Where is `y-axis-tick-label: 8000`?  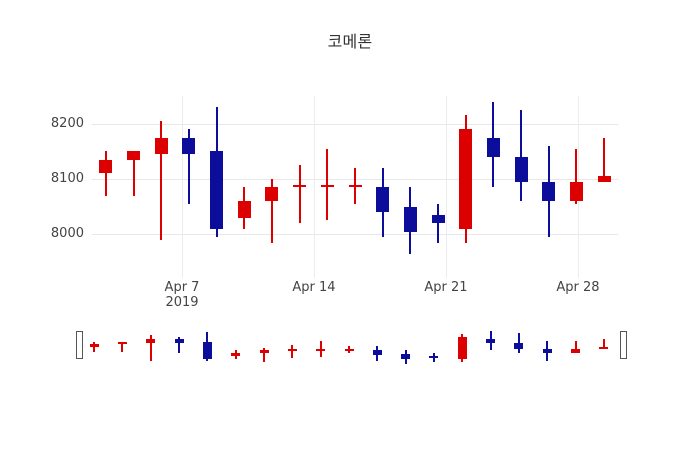
y-axis-tick-label: 8000 is located at coordinates (67, 233).